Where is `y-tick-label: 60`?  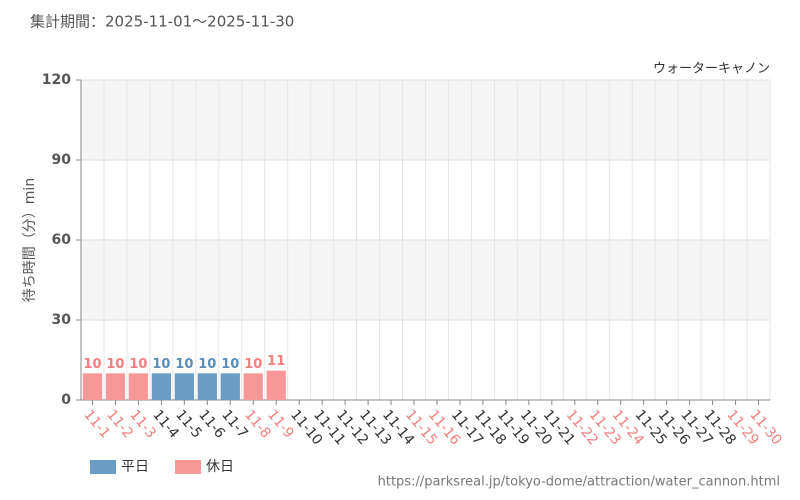
y-tick-label: 60 is located at coordinates (62, 240).